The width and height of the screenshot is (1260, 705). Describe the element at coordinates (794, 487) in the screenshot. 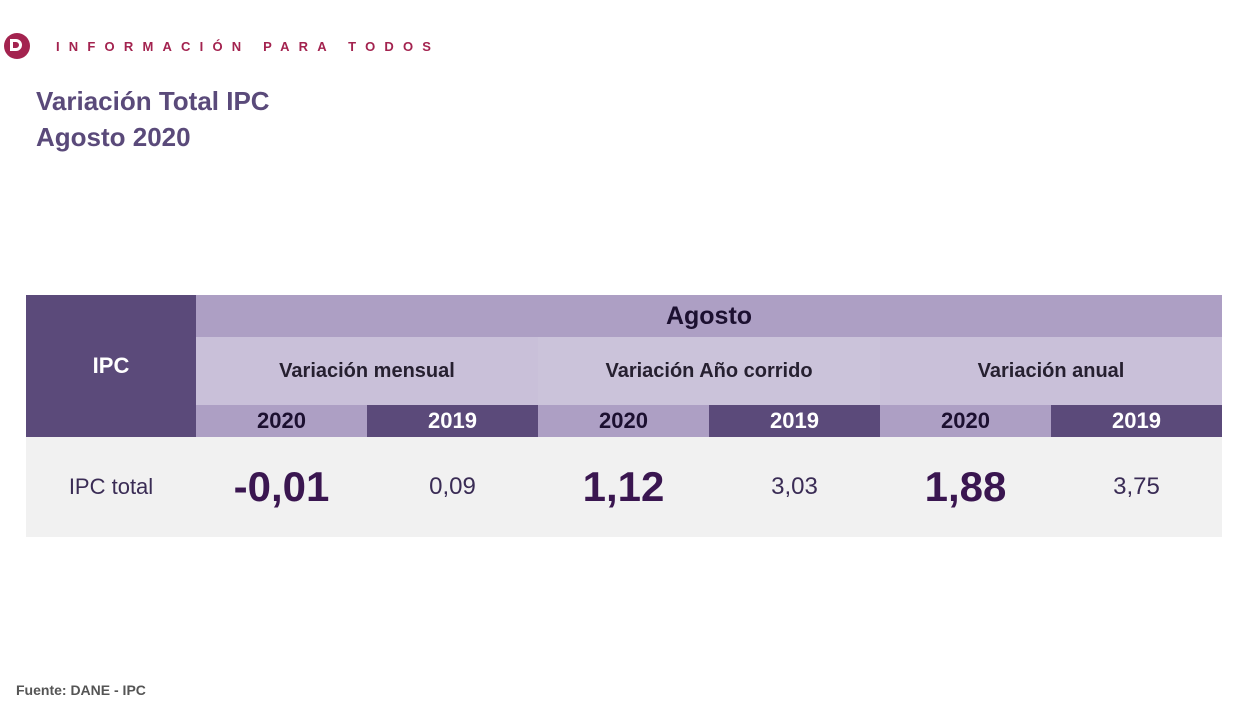

I see `value-cell: 3,03` at that location.